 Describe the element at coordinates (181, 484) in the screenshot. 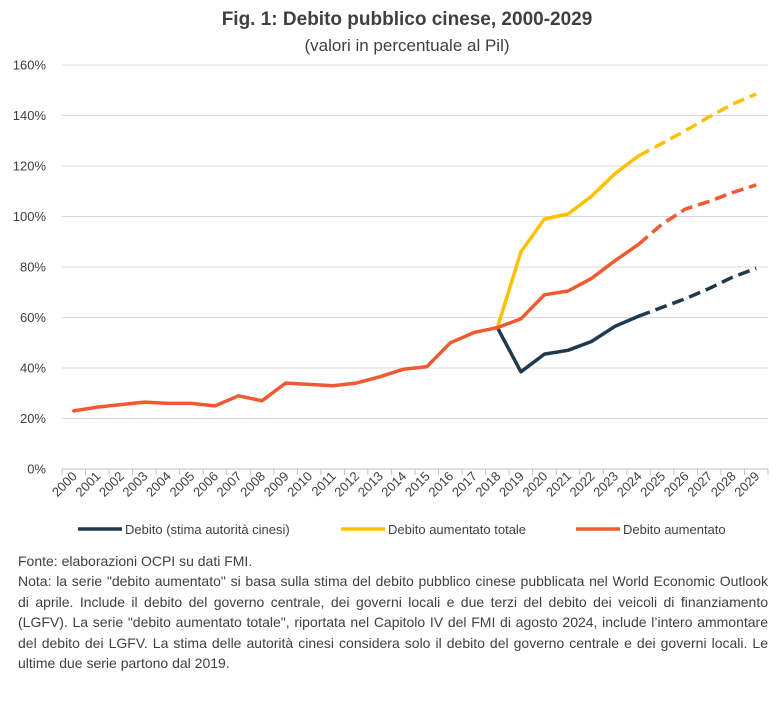

I see `x-tick-label: 2005` at that location.